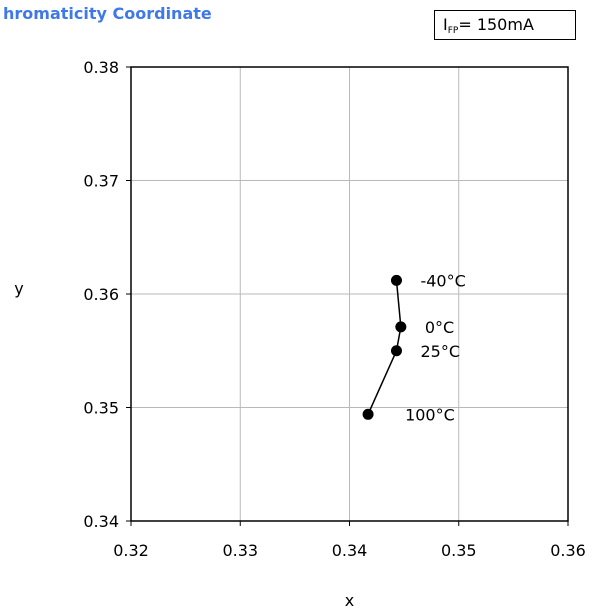 The height and width of the screenshot is (609, 592). Describe the element at coordinates (439, 327) in the screenshot. I see `data-label: 0°C` at that location.